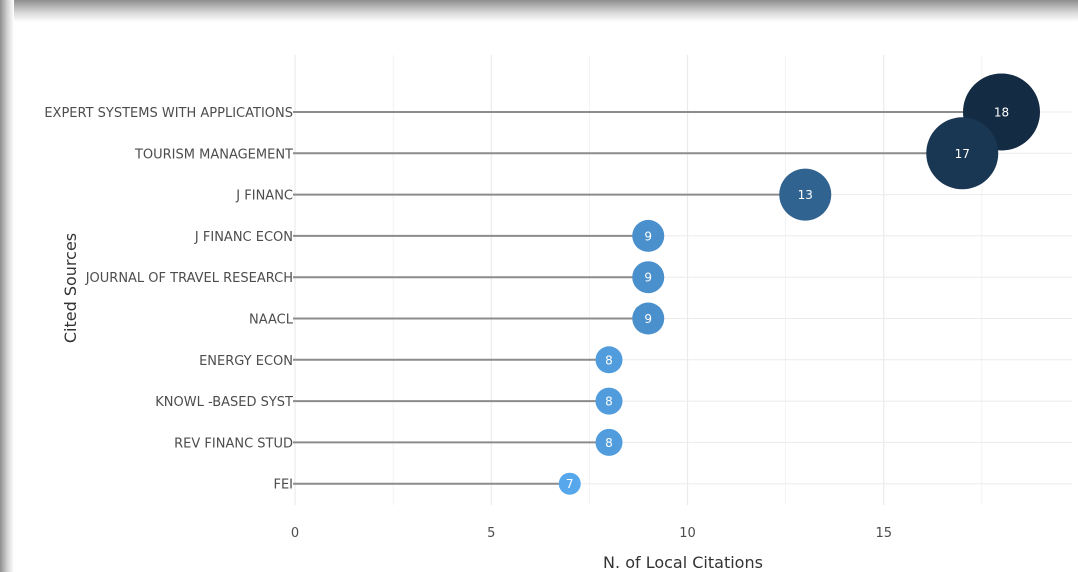  I want to click on data-point-label: 7, so click(570, 484).